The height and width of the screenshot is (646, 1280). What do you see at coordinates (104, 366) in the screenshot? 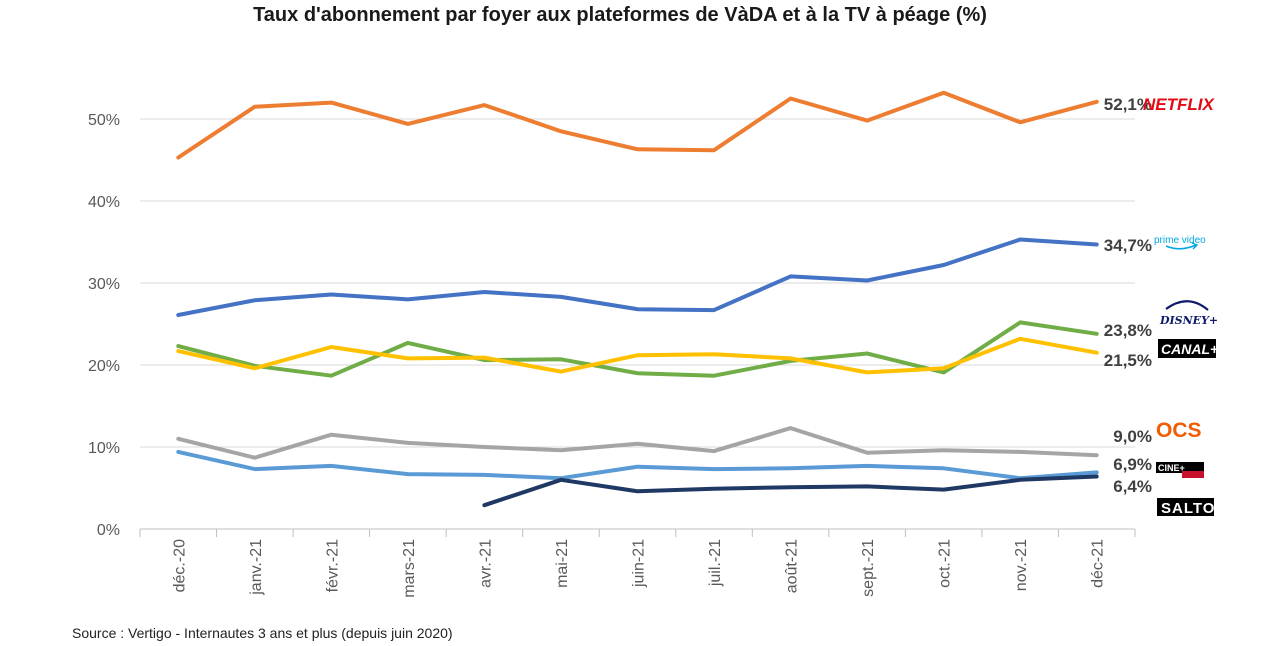
I see `y-tick-label: 20%` at bounding box center [104, 366].